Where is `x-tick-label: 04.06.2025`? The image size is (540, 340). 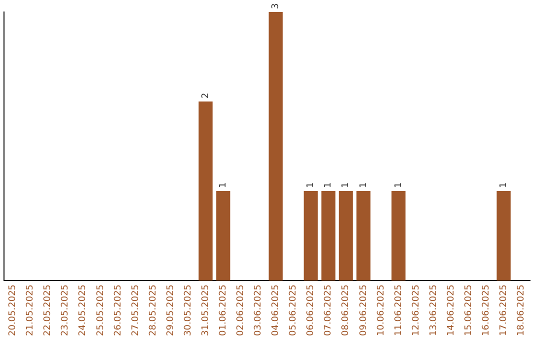
x-tick-label: 04.06.2025 is located at coordinates (276, 310).